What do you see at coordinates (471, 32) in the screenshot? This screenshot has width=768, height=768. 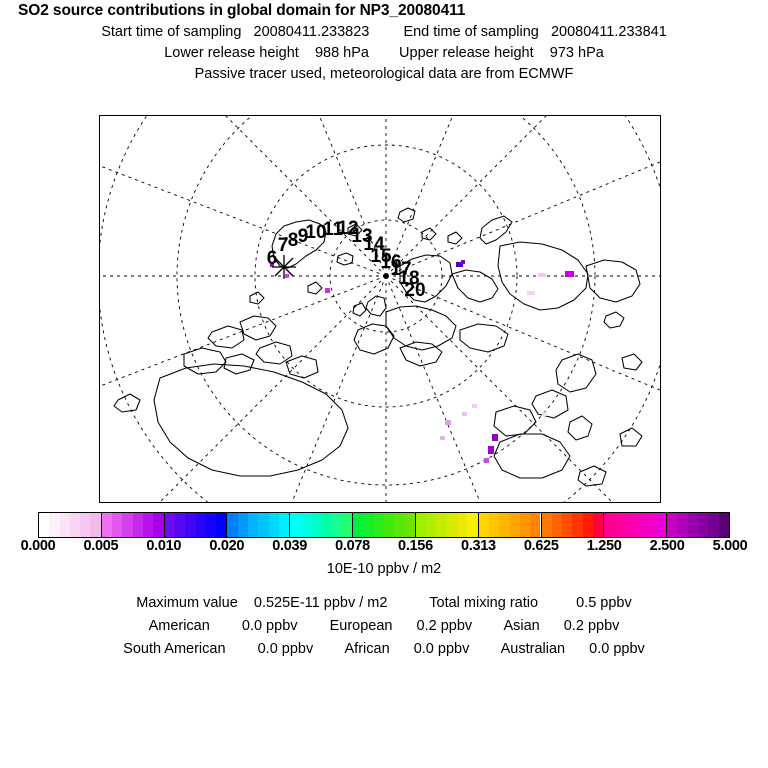 I see `end-time-label: End time of sampling` at bounding box center [471, 32].